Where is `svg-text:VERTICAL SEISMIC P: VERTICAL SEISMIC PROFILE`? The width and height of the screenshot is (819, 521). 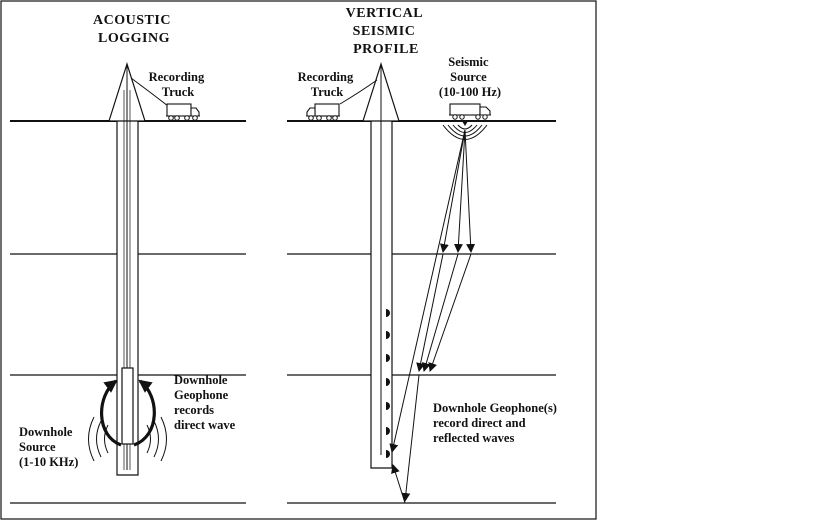
svg-text:VERTICAL SEISMIC P: VERTICAL SEISMIC PROFILE is located at coordinates (386, 31).